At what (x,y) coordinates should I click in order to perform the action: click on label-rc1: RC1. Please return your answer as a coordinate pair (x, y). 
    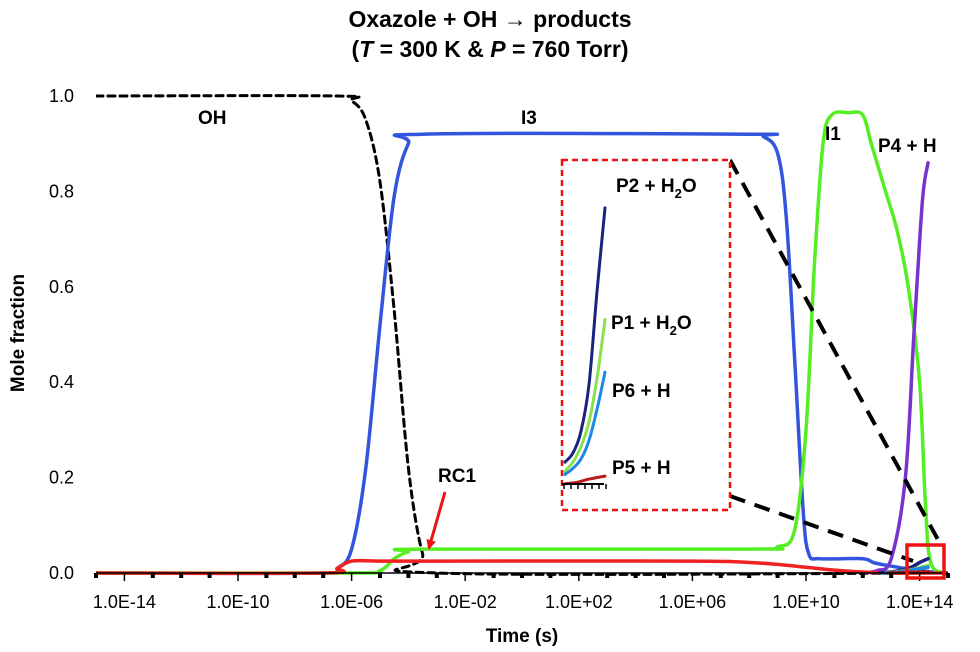
    Looking at the image, I should click on (457, 476).